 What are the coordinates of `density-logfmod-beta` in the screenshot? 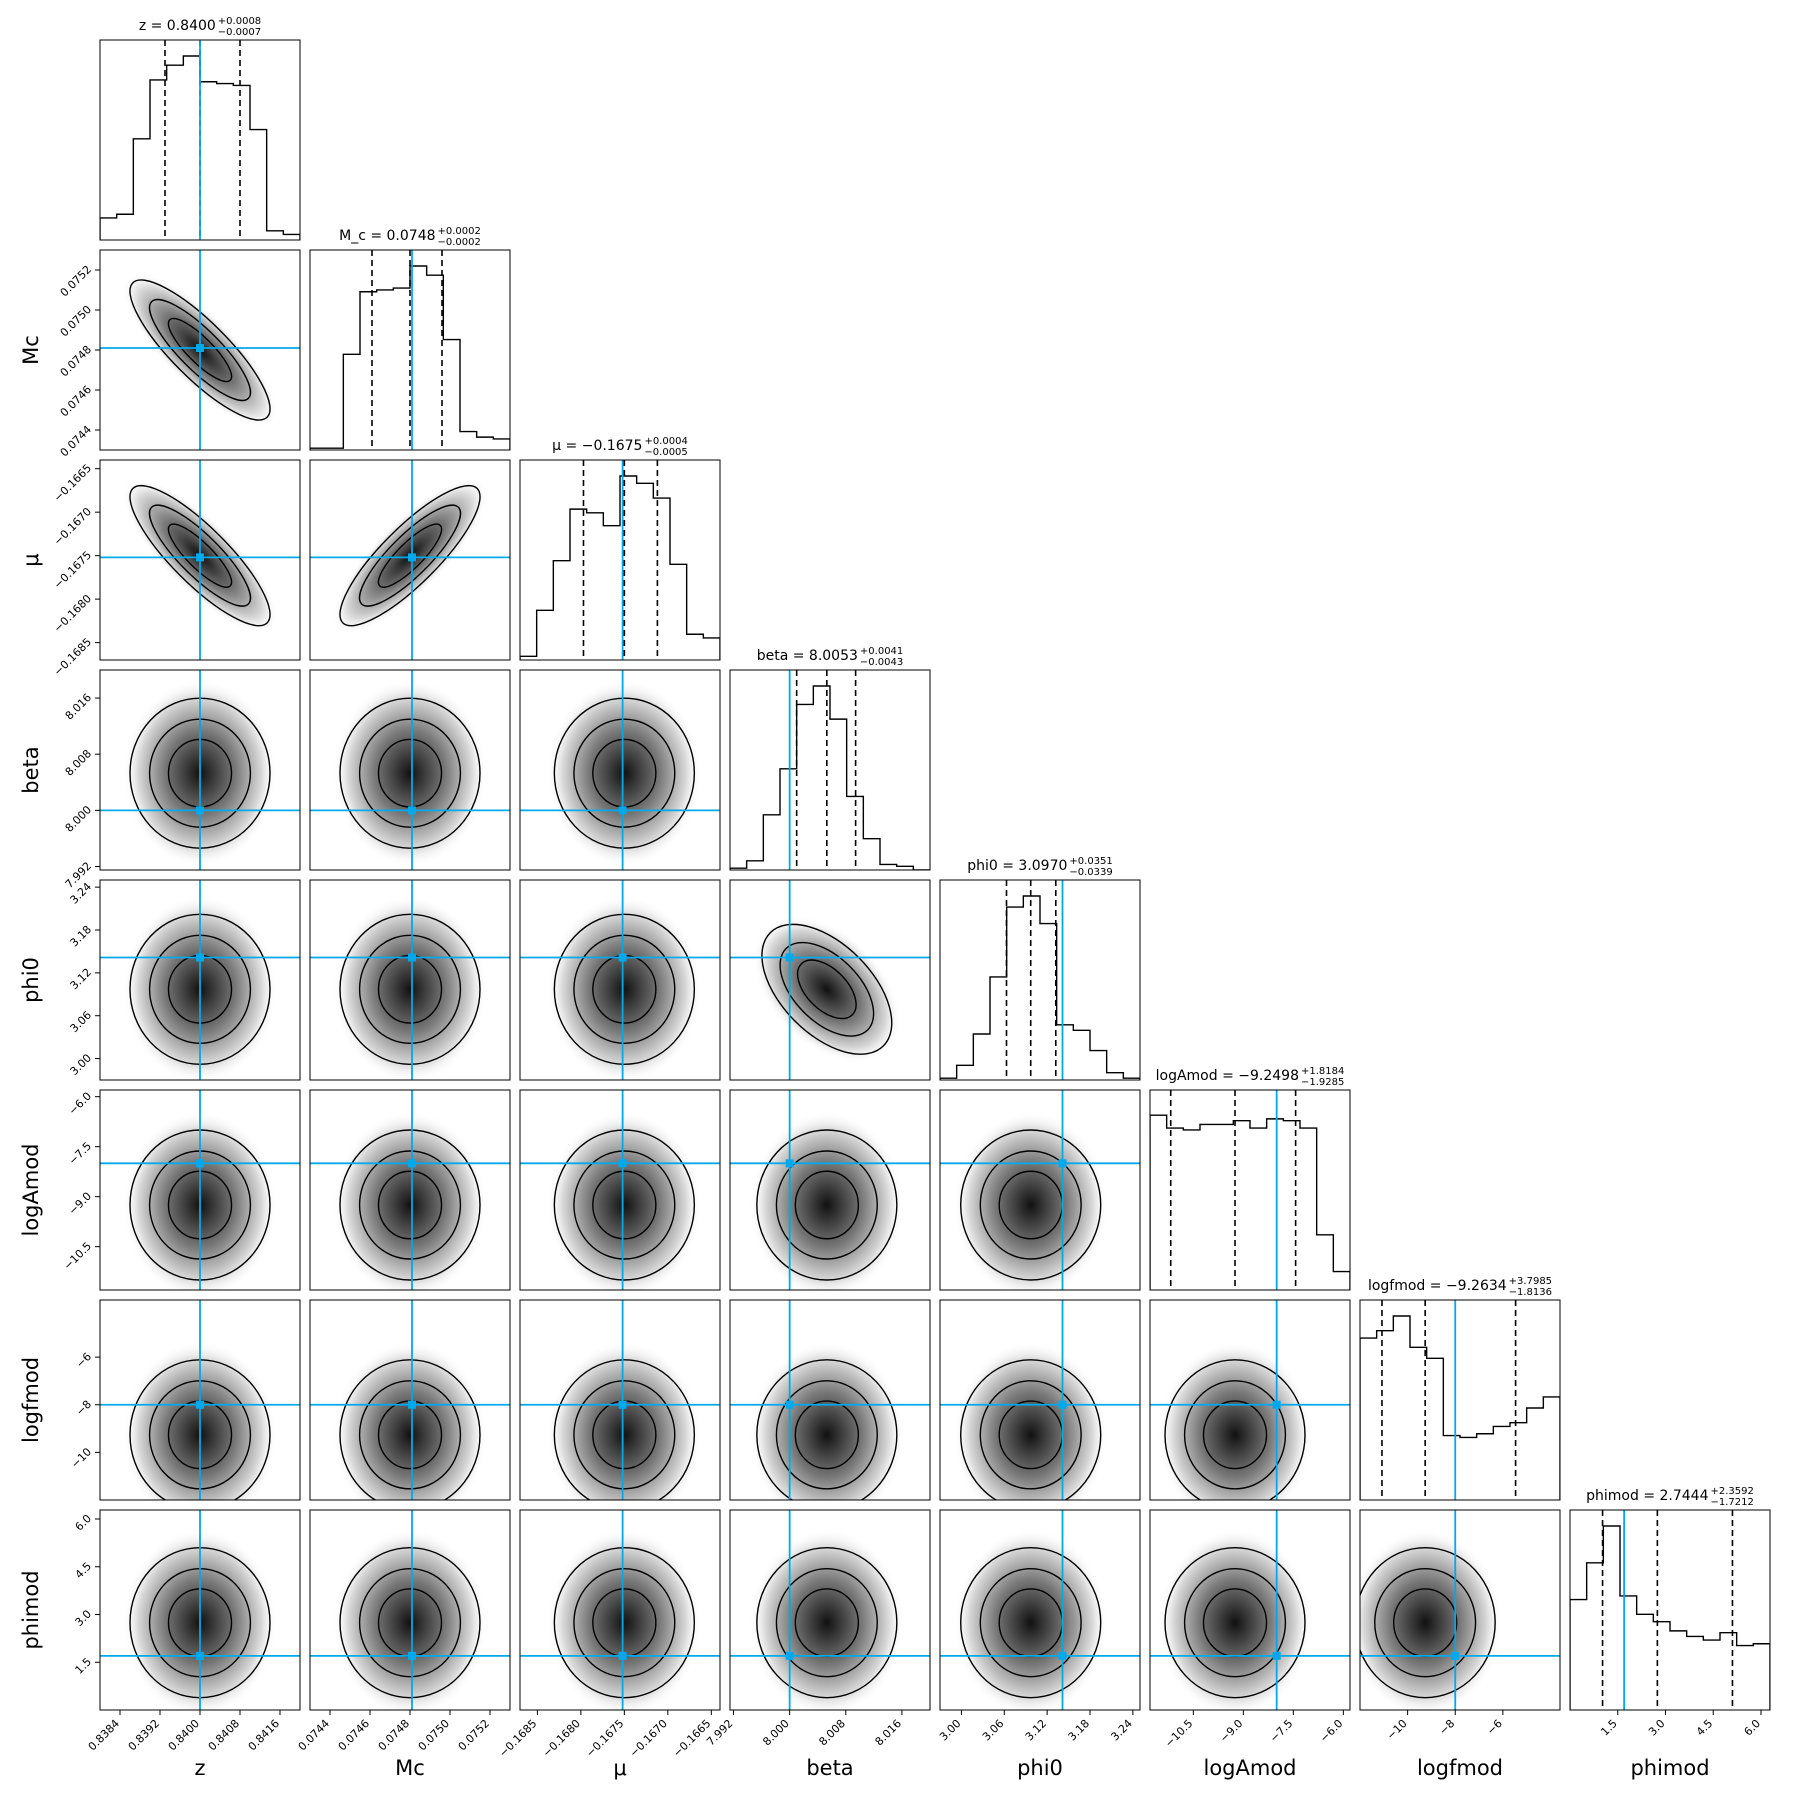 It's located at (826, 1420).